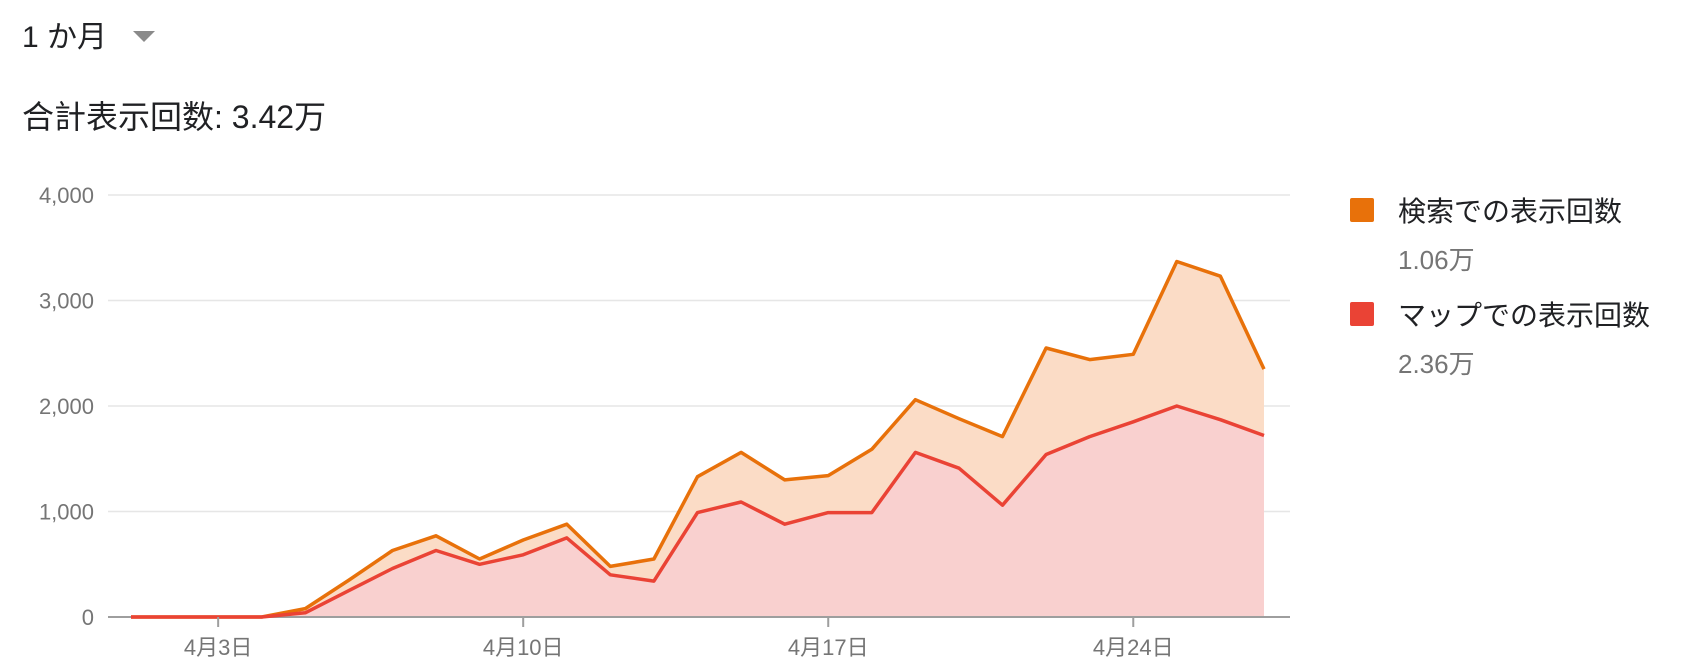 The height and width of the screenshot is (668, 1682). Describe the element at coordinates (1362, 210) in the screenshot. I see `legend-swatch-search-icon` at that location.